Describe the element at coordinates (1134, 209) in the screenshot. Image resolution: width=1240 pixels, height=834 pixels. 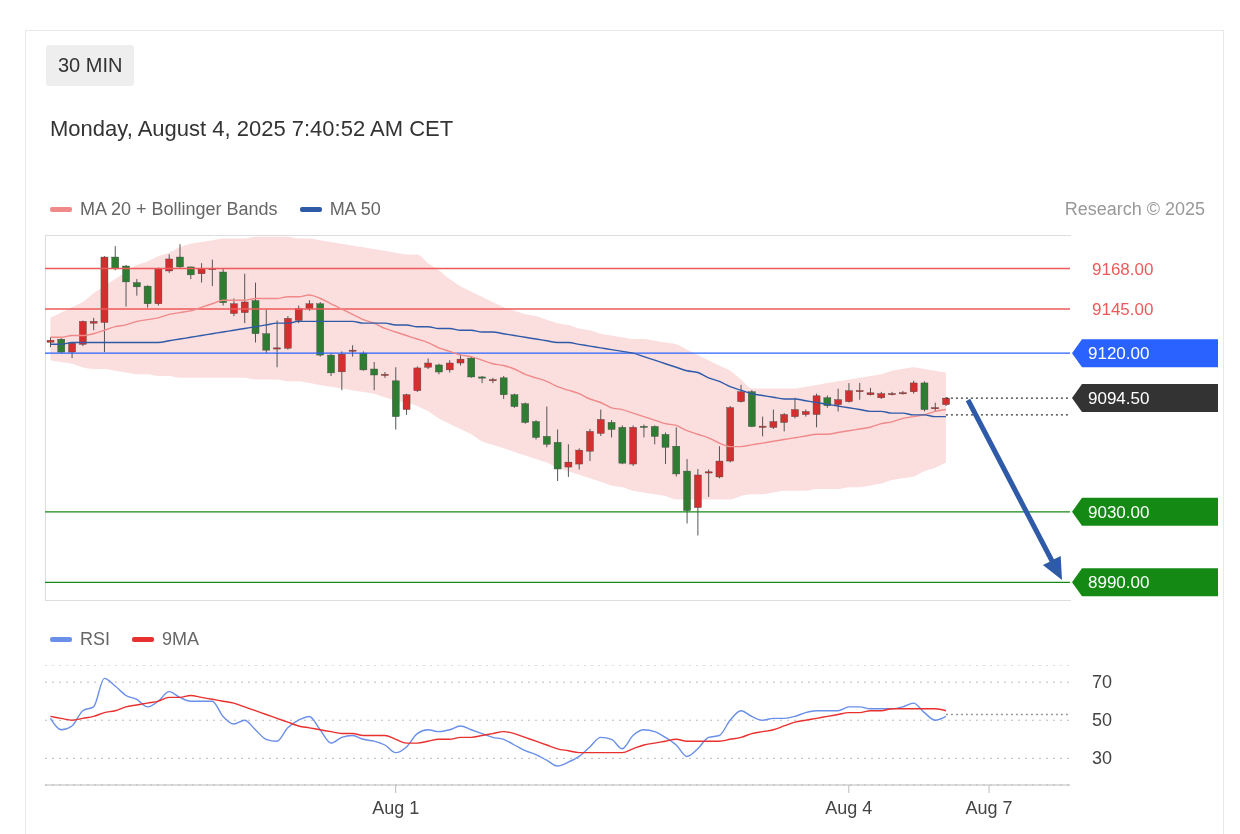
I see `text: Research © 2025` at that location.